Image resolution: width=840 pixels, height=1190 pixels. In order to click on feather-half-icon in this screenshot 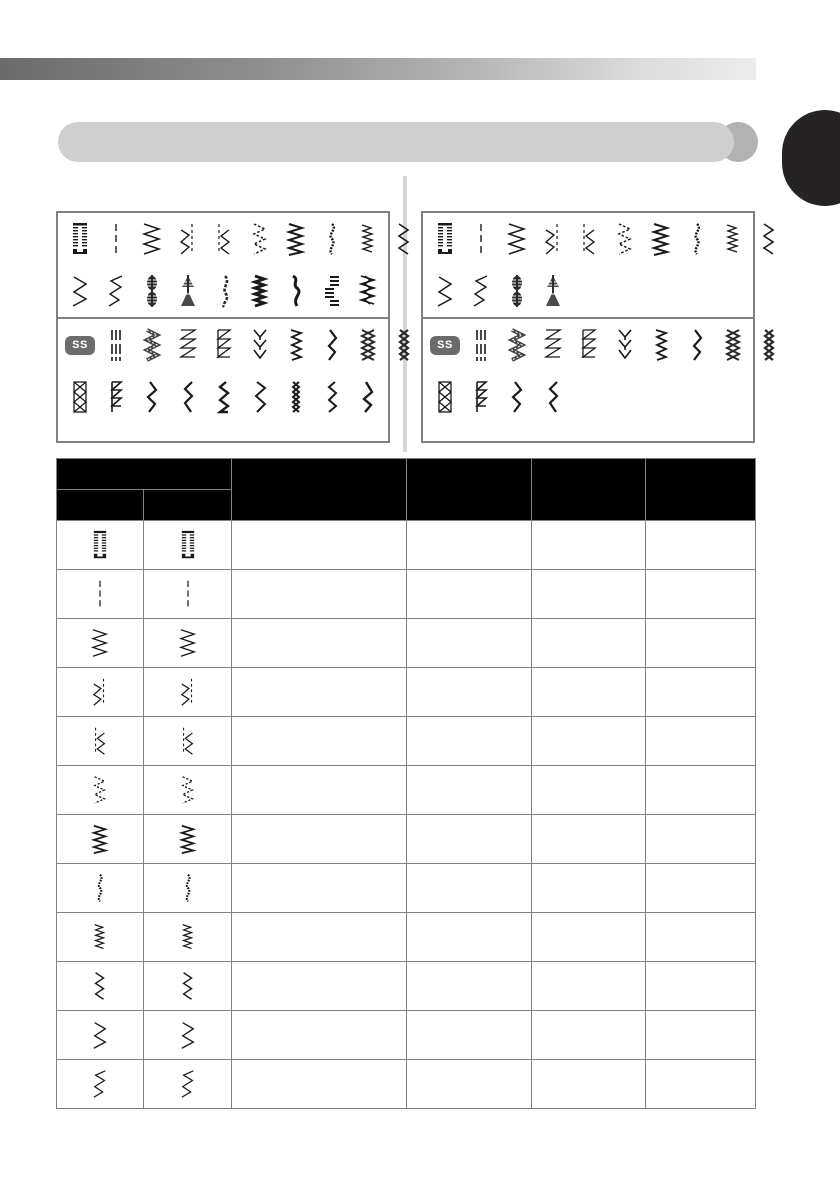, I will do `click(224, 291)`.